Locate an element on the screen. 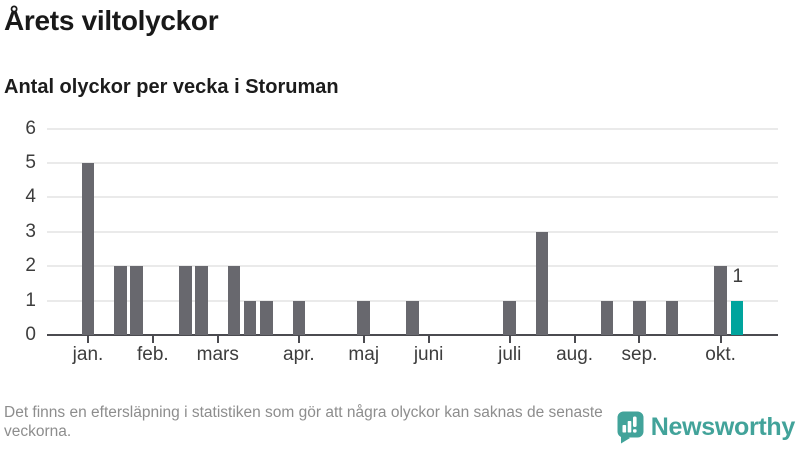  newsworthy-badge-icon is located at coordinates (630, 427).